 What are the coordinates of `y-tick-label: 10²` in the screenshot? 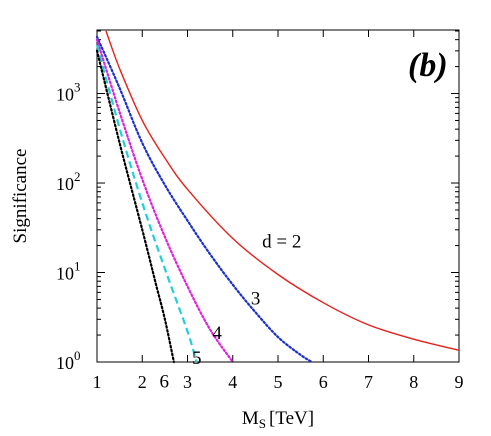 It's located at (68, 181).